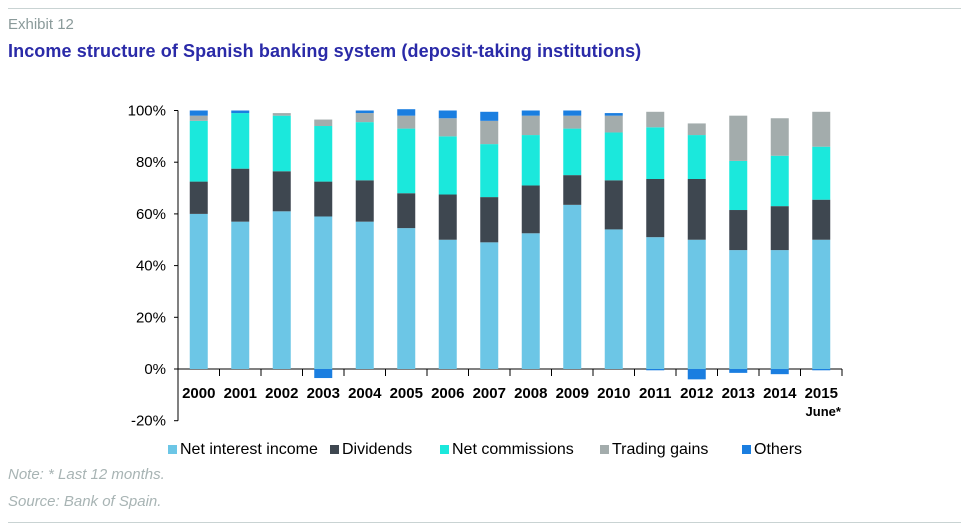 This screenshot has height=530, width=969. Describe the element at coordinates (821, 393) in the screenshot. I see `x-tick-label: 2015` at that location.